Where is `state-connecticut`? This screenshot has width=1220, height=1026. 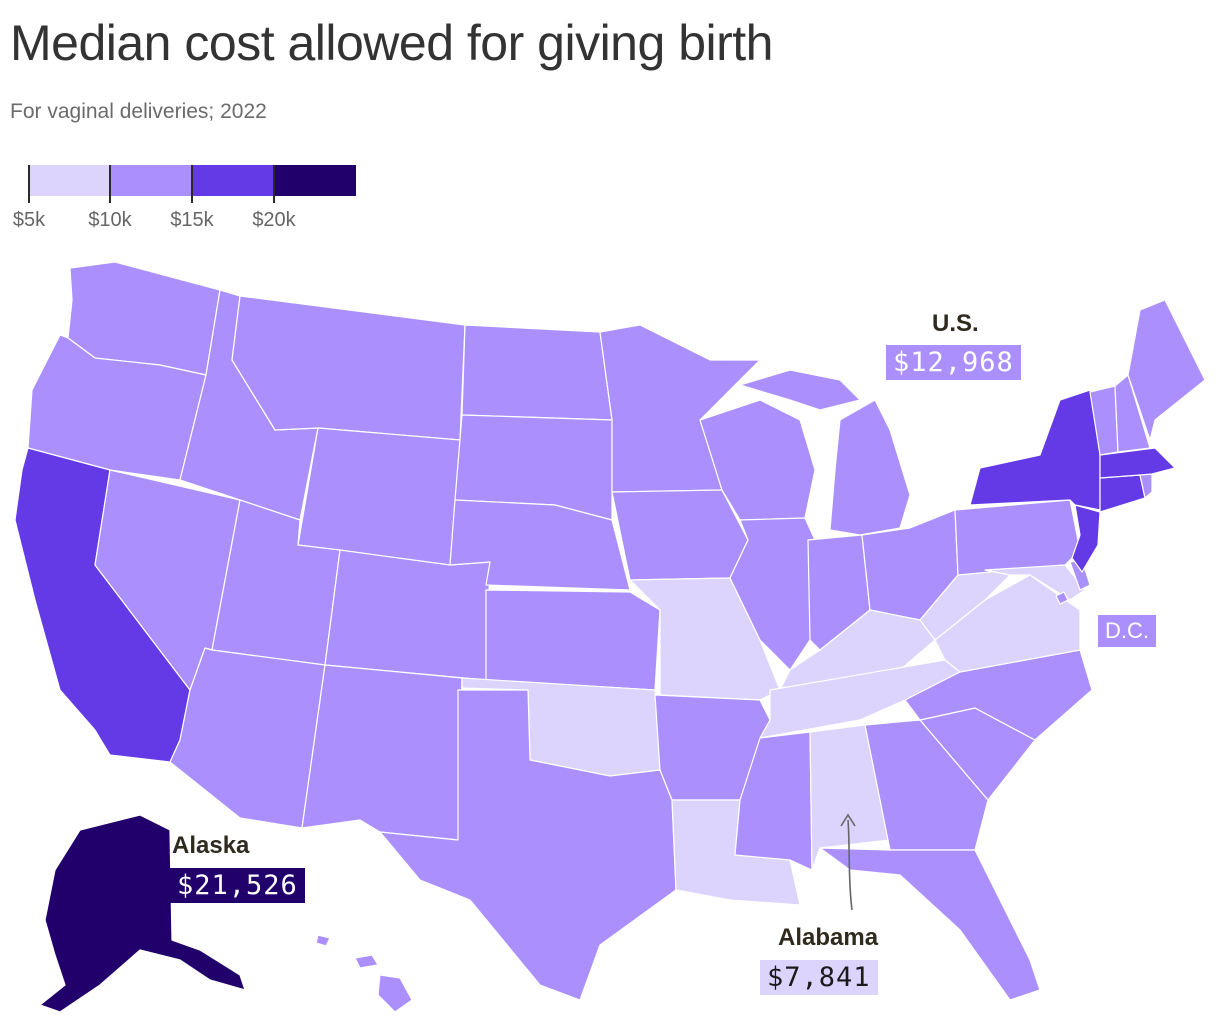 state-connecticut is located at coordinates (1122, 493).